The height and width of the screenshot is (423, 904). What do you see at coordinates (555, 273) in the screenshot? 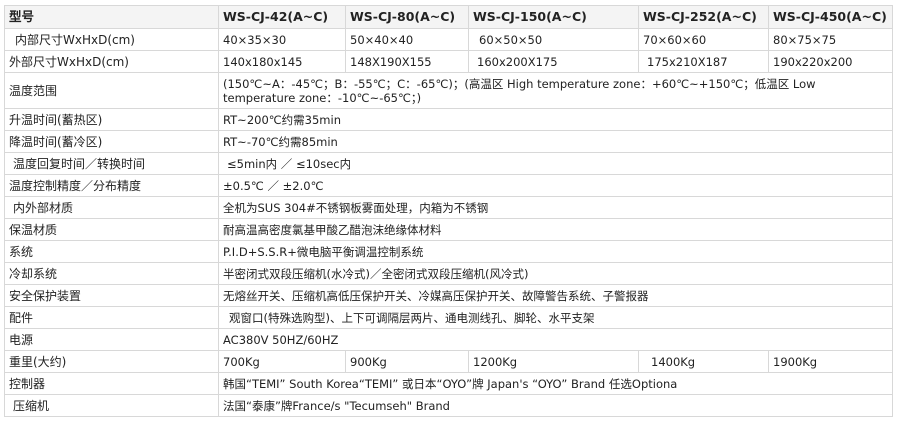
I see `cell: 半密闭式双段压缩机(水冷式)／全密闭式双段压缩机(风冷式)` at bounding box center [555, 273].